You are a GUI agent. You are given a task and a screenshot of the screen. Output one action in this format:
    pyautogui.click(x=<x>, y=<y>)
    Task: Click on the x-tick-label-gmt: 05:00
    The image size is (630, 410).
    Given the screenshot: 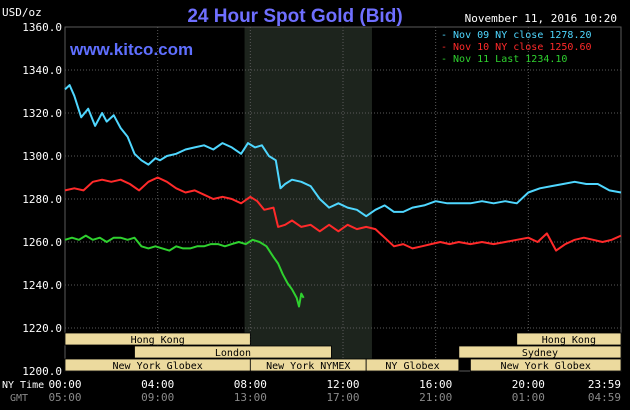 What is the action you would take?
    pyautogui.click(x=64, y=397)
    